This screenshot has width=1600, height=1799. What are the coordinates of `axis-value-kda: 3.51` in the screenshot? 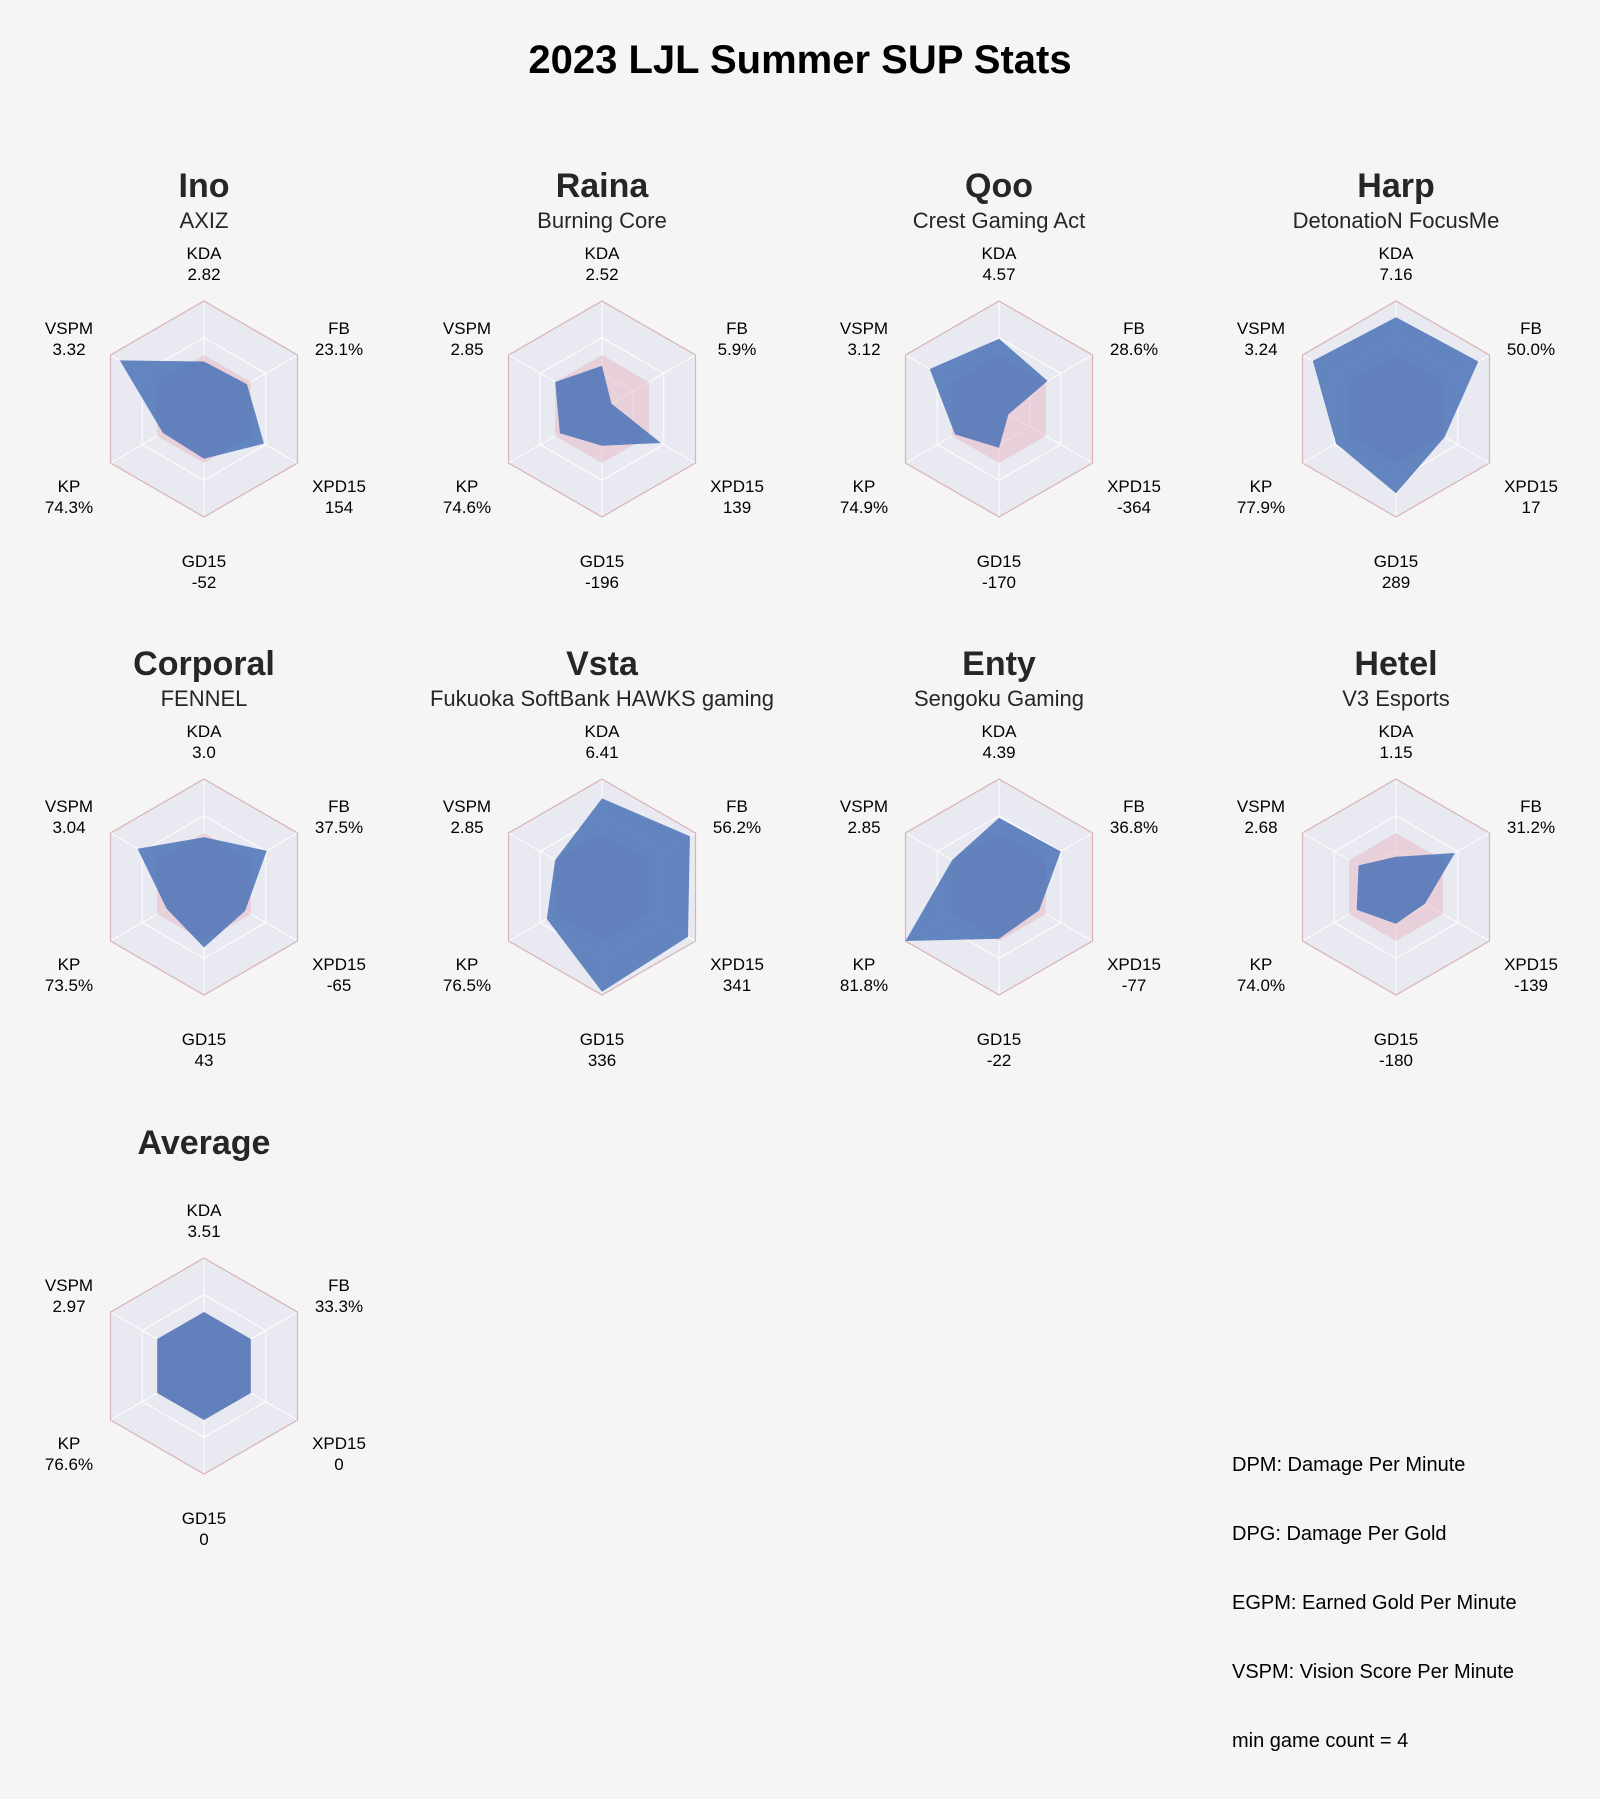 It's located at (203, 1231).